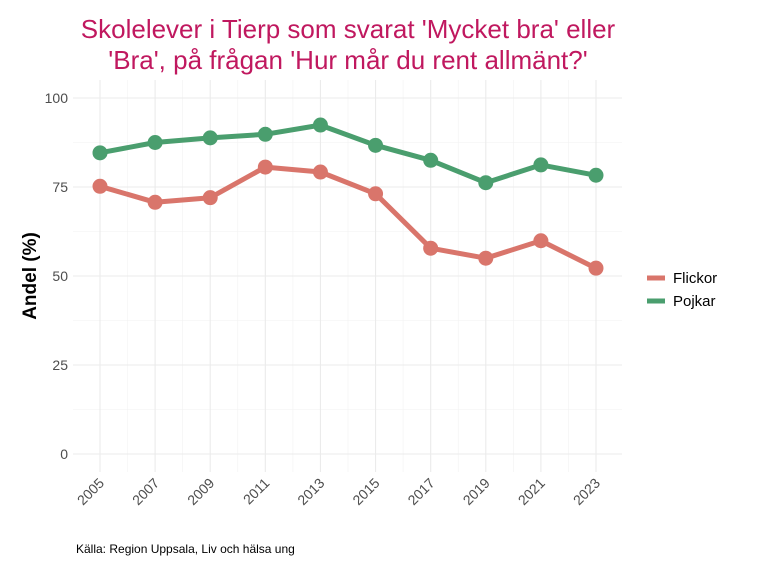 This screenshot has width=768, height=576. What do you see at coordinates (60, 187) in the screenshot?
I see `y-tick-label: 75` at bounding box center [60, 187].